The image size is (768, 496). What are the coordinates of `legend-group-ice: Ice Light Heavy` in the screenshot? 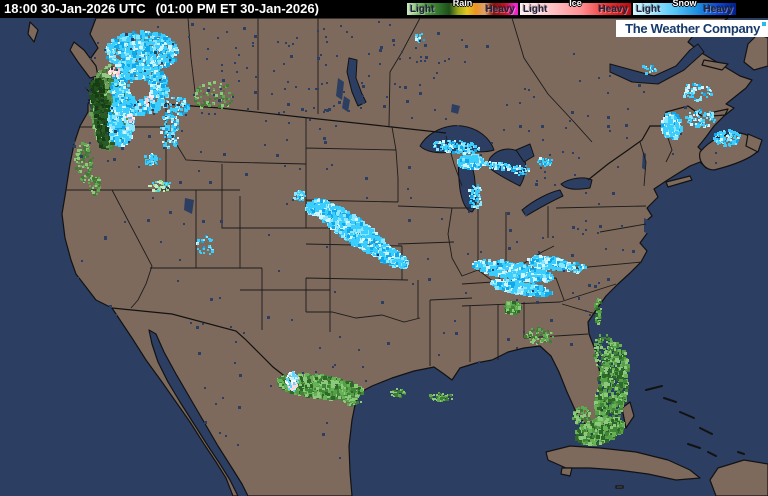 It's located at (575, 7).